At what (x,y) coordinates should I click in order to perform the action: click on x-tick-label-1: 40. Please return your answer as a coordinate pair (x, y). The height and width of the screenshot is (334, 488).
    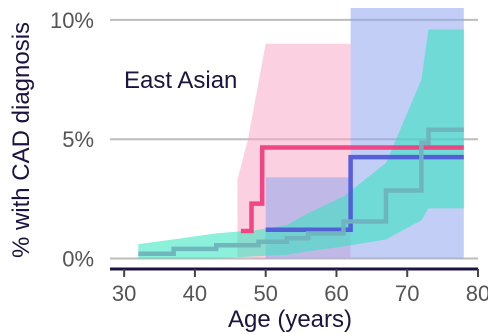
    Looking at the image, I should click on (195, 293).